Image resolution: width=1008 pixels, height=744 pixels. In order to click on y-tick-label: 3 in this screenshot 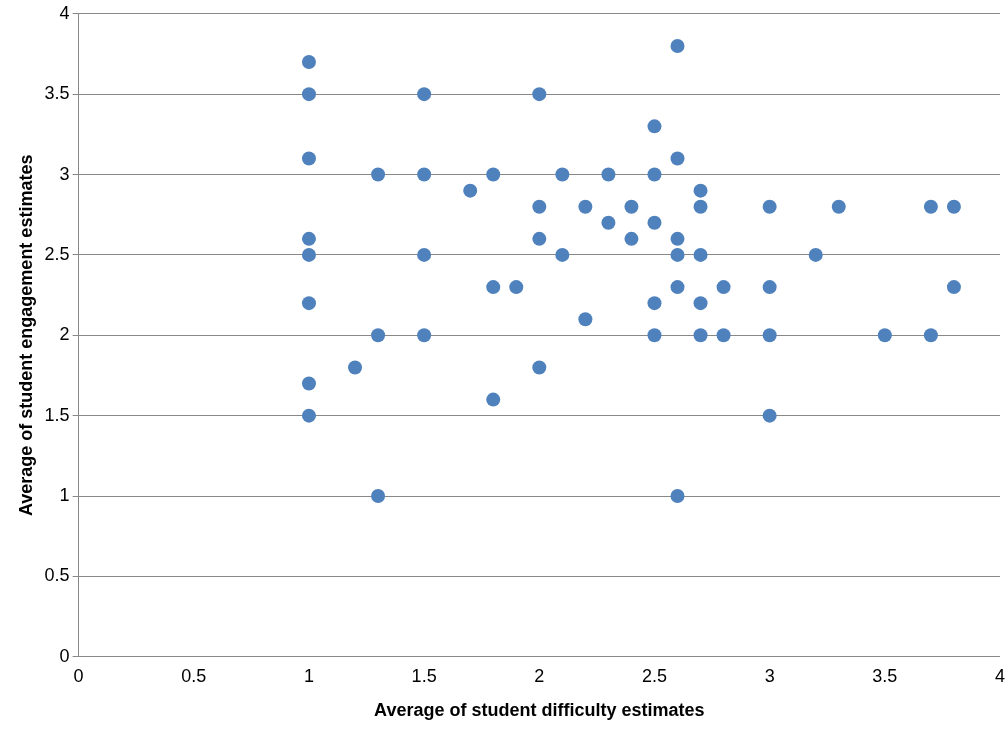, I will do `click(64, 173)`.